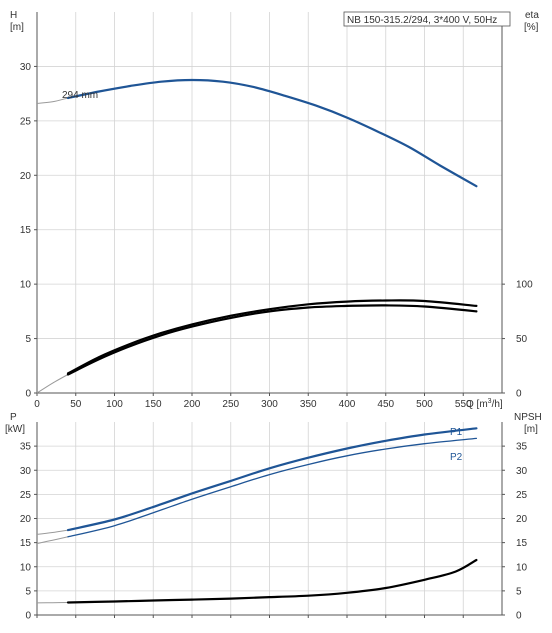 The height and width of the screenshot is (633, 552). I want to click on upper-left-tick-label: 10, so click(26, 285).